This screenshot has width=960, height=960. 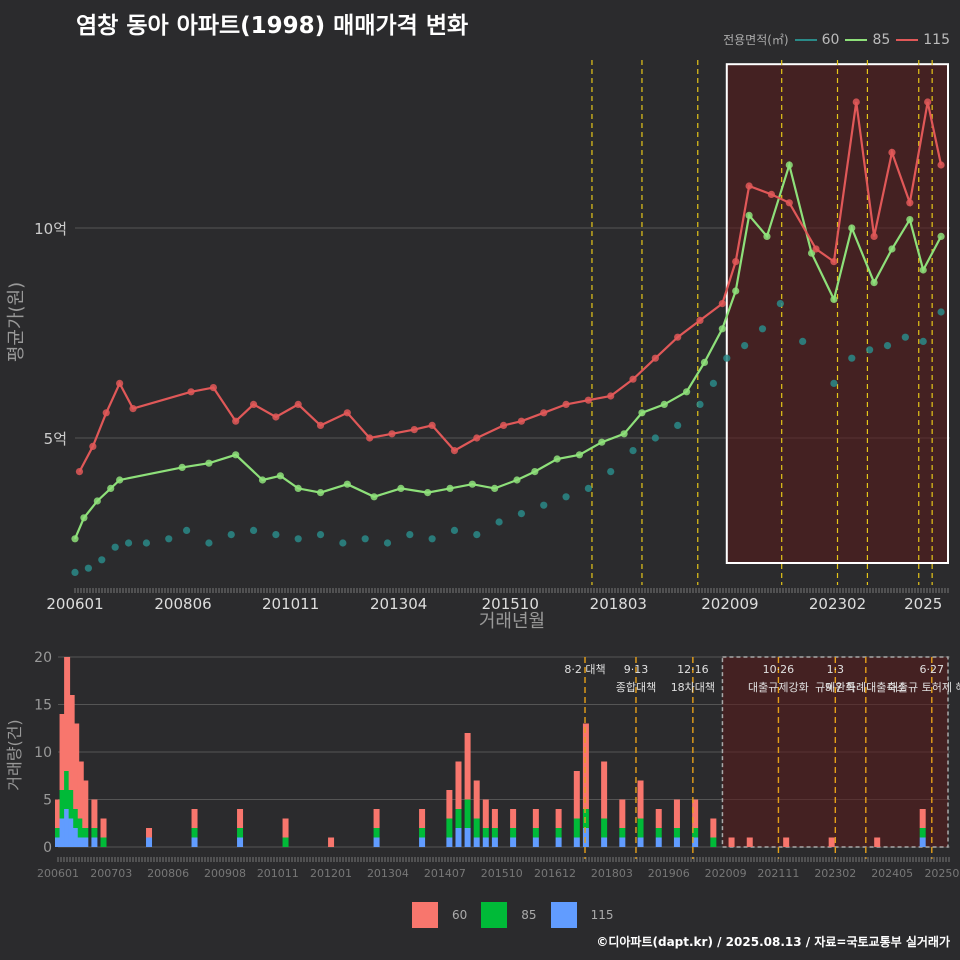 What do you see at coordinates (43, 753) in the screenshot?
I see `vol-y-tick-label-2: 10` at bounding box center [43, 753].